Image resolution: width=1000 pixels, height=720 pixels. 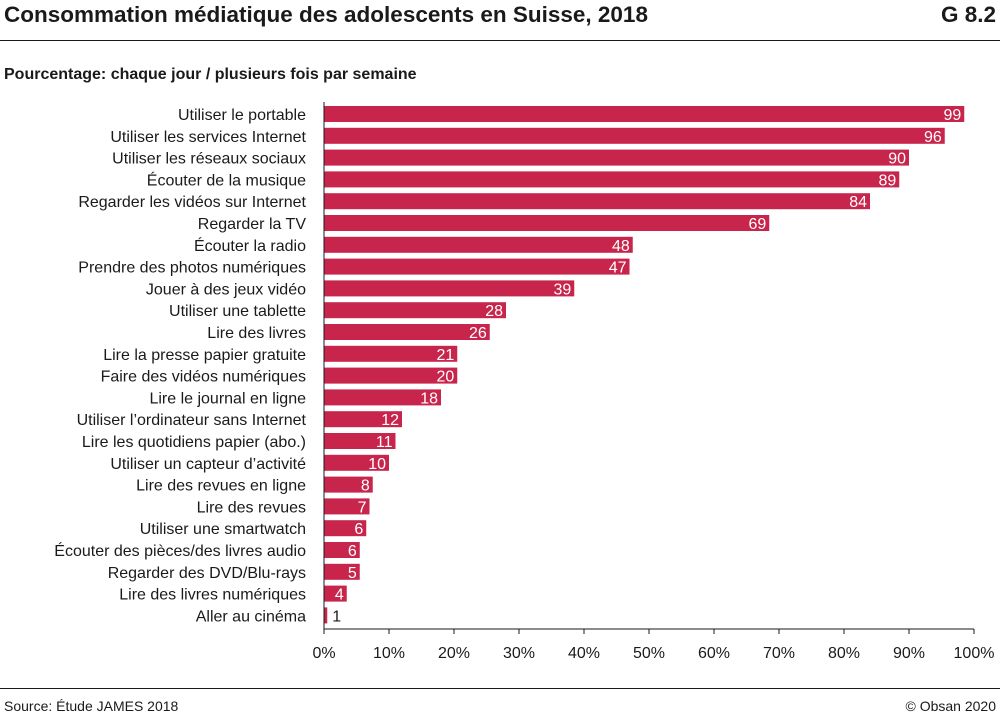 What do you see at coordinates (251, 616) in the screenshot?
I see `category-label: Aller au cinéma` at bounding box center [251, 616].